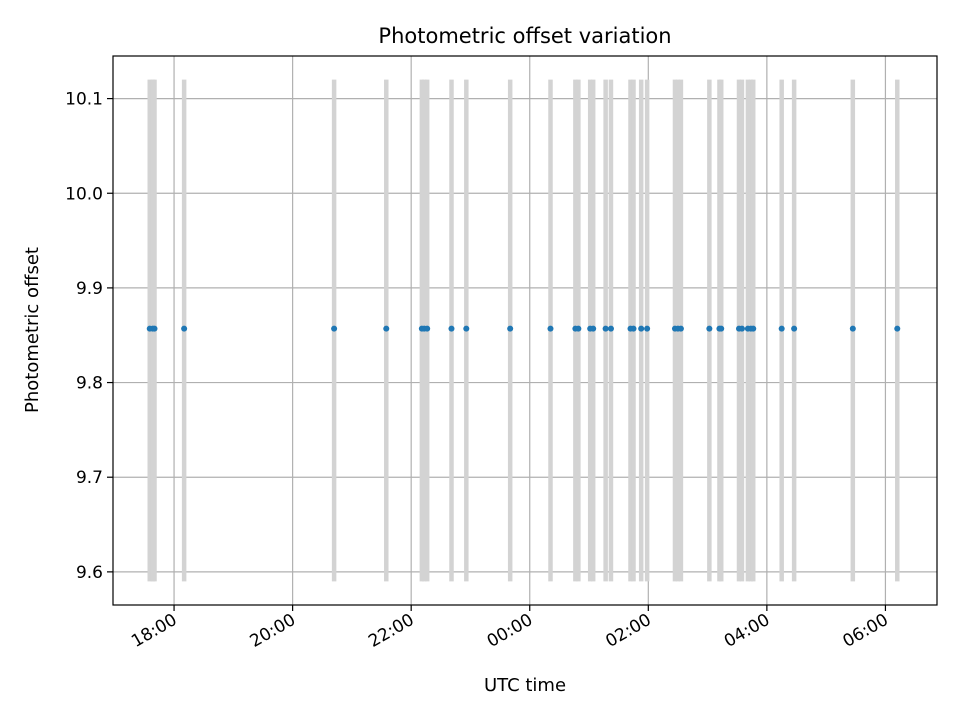 Image resolution: width=960 pixels, height=720 pixels. Describe the element at coordinates (524, 36) in the screenshot. I see `chart-title: Photometric offset variation` at that location.